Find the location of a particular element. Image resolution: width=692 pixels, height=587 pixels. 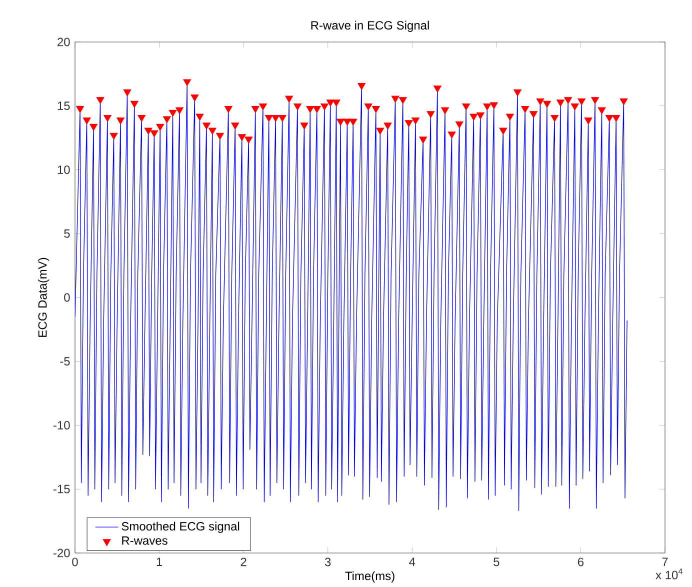

x-tick-label: 2 is located at coordinates (243, 562).